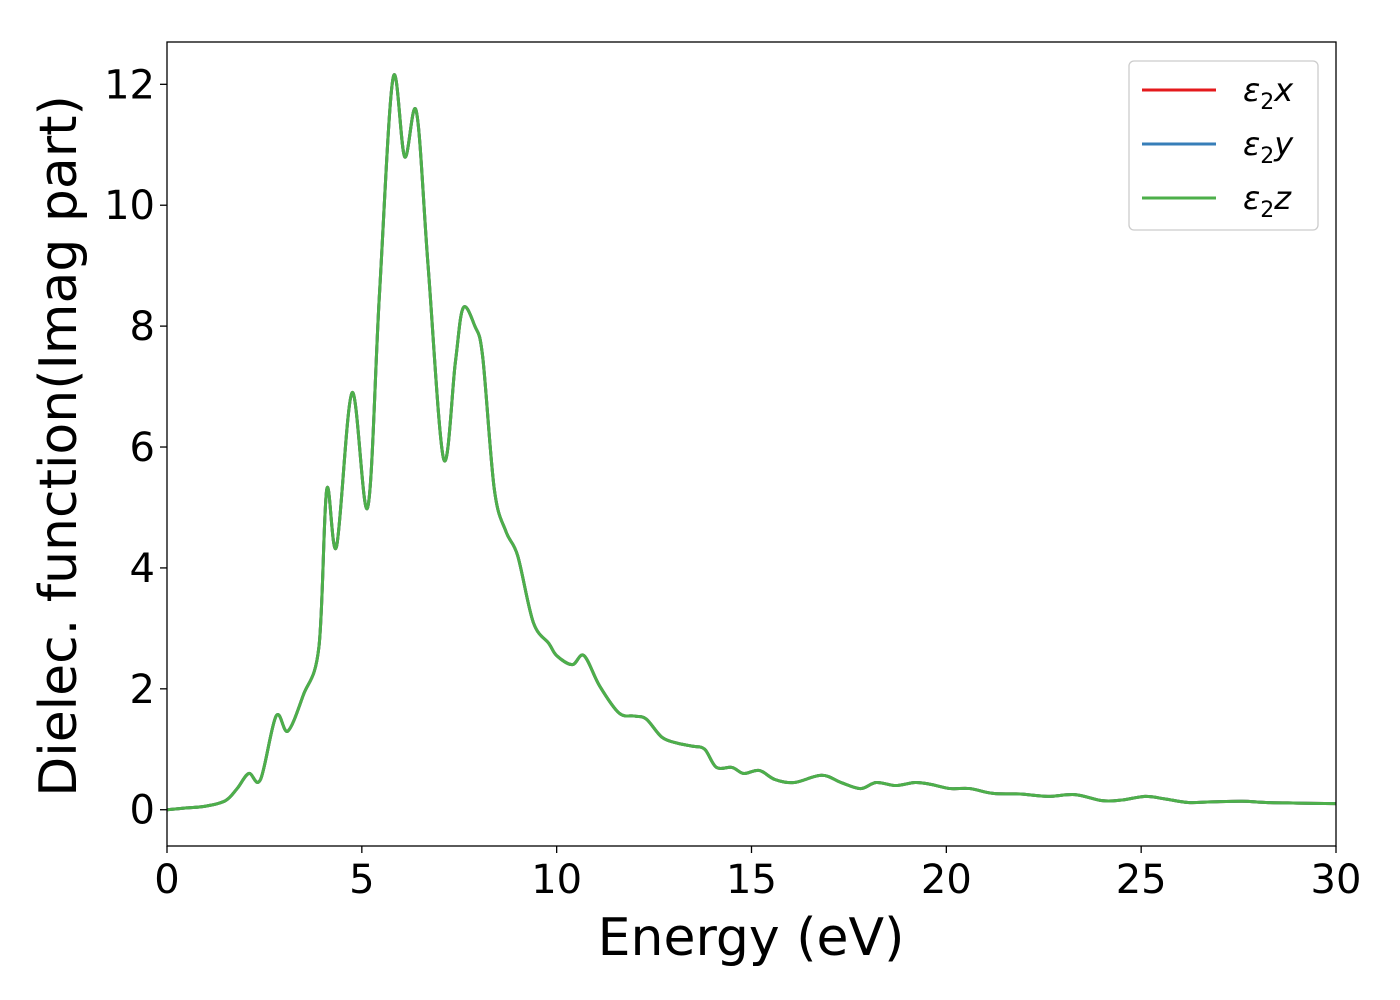 The width and height of the screenshot is (1400, 1000). Describe the element at coordinates (1268, 93) in the screenshot. I see `legend-label: ε2x` at that location.